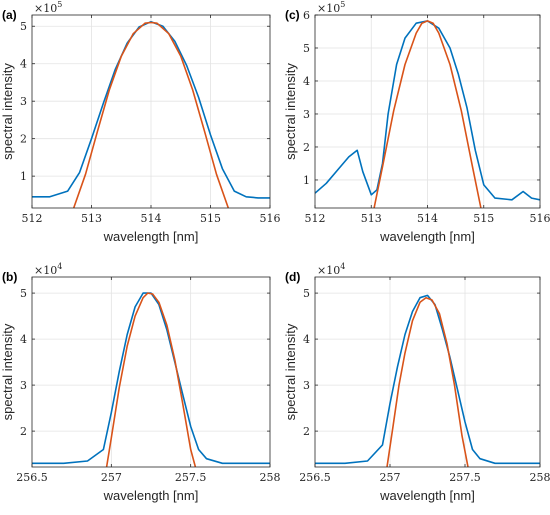 Image resolution: width=550 pixels, height=515 pixels. Describe the element at coordinates (292, 277) in the screenshot. I see `panel-label: (d)` at that location.